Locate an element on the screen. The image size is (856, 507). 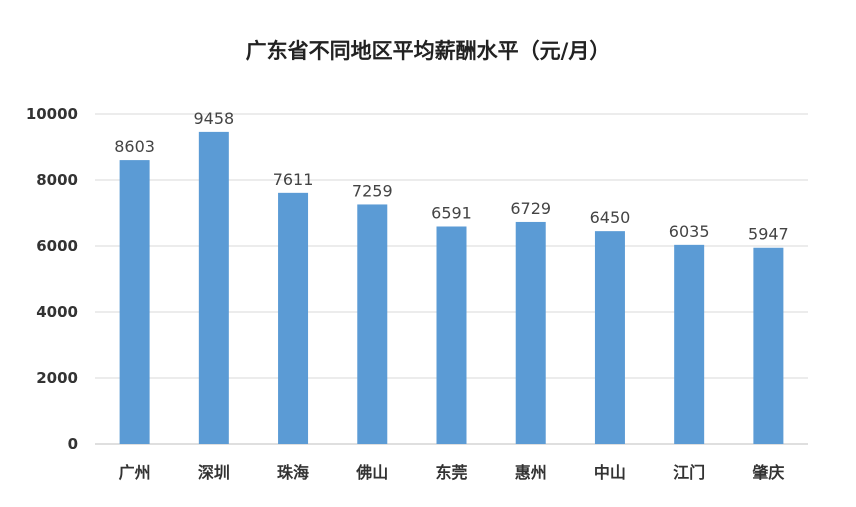
y-tick-label: 10000 is located at coordinates (52, 114).